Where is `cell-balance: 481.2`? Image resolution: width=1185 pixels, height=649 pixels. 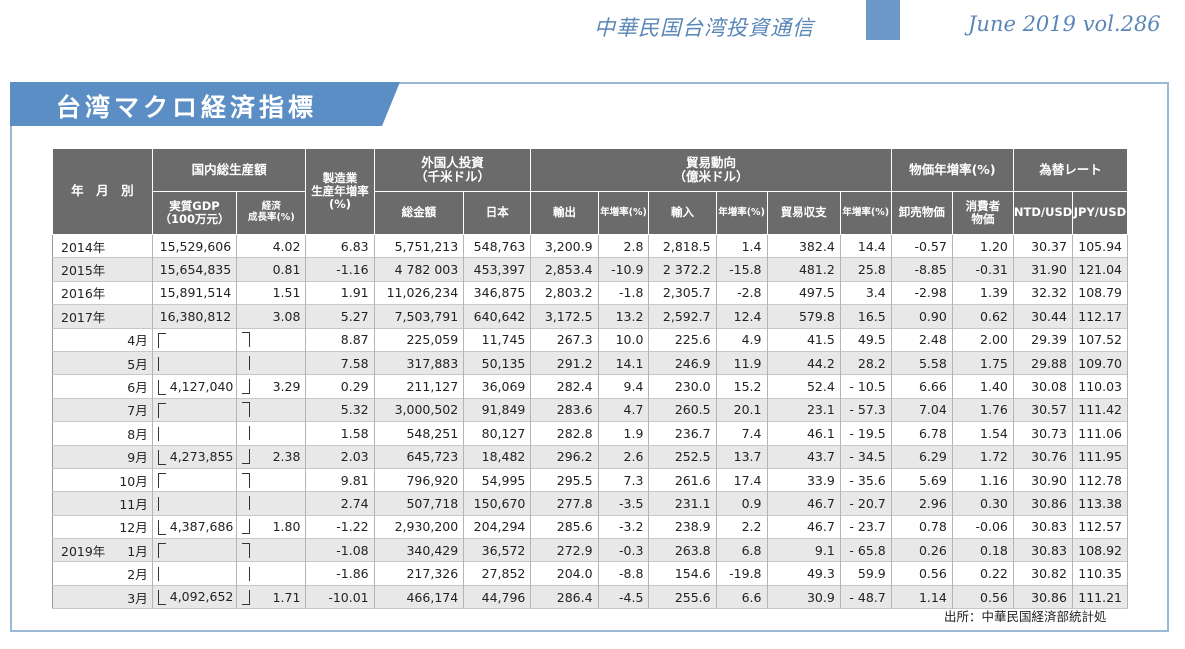
cell-balance: 481.2 is located at coordinates (804, 269).